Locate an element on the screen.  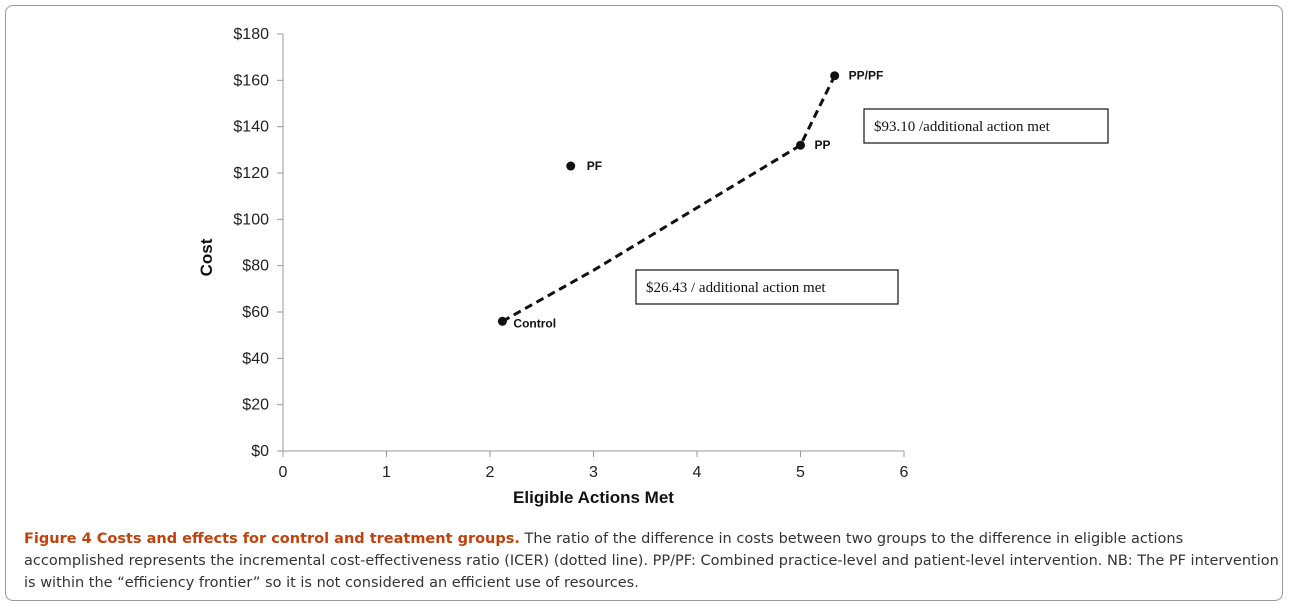
point-pp-pf is located at coordinates (835, 76).